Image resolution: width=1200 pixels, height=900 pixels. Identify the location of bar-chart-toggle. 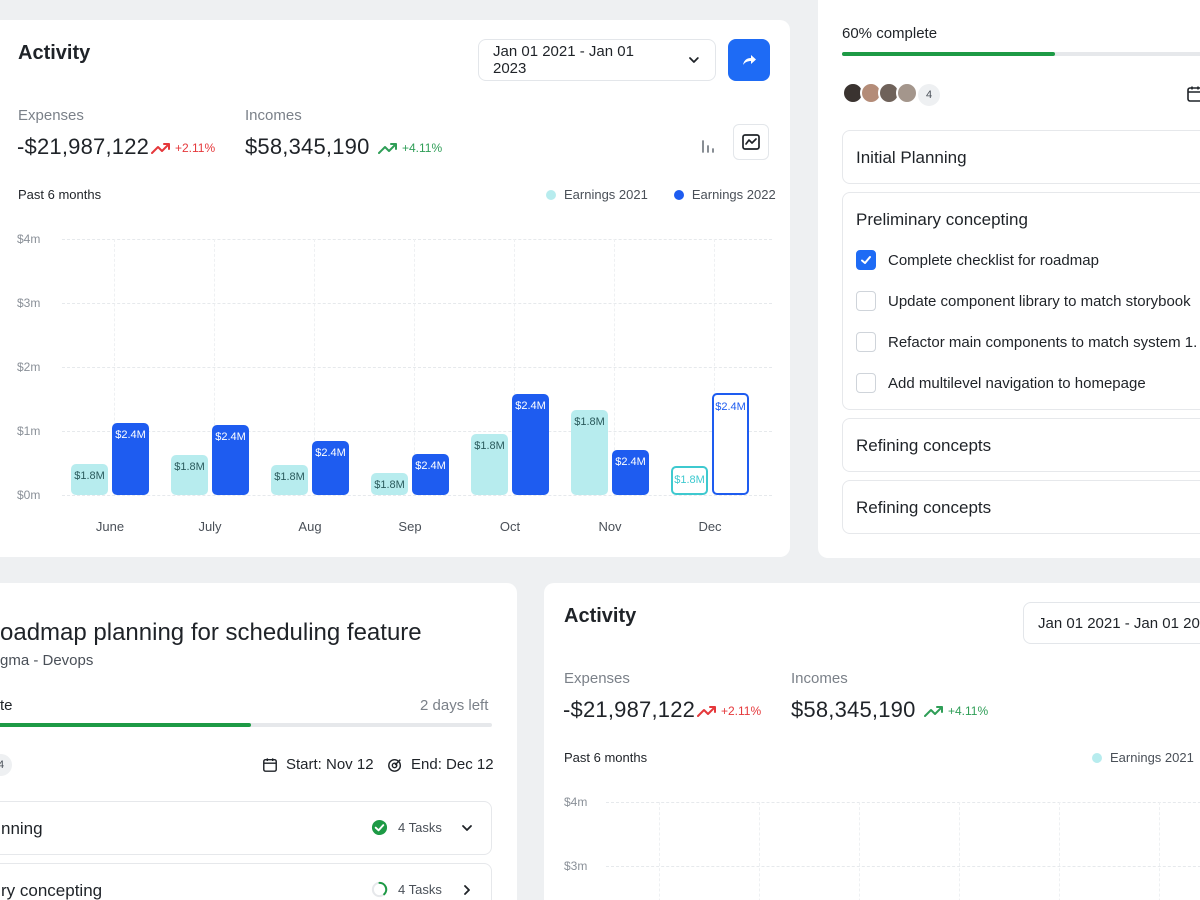
(709, 146).